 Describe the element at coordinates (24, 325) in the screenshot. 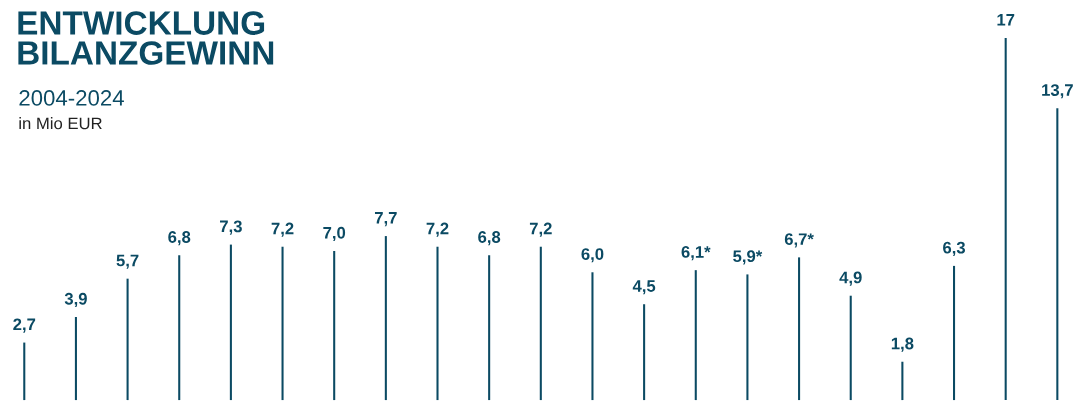

I see `data-label: 2,7` at that location.